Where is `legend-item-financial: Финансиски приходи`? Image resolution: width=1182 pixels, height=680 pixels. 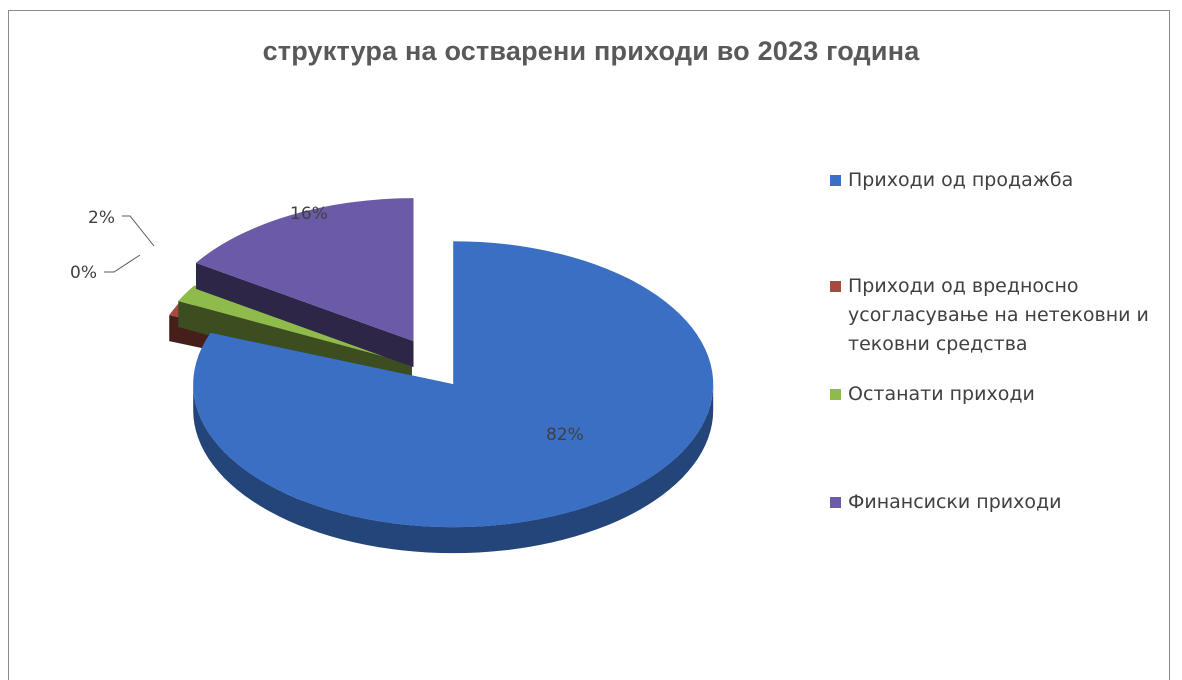 legend-item-financial: Финансиски приходи is located at coordinates (999, 502).